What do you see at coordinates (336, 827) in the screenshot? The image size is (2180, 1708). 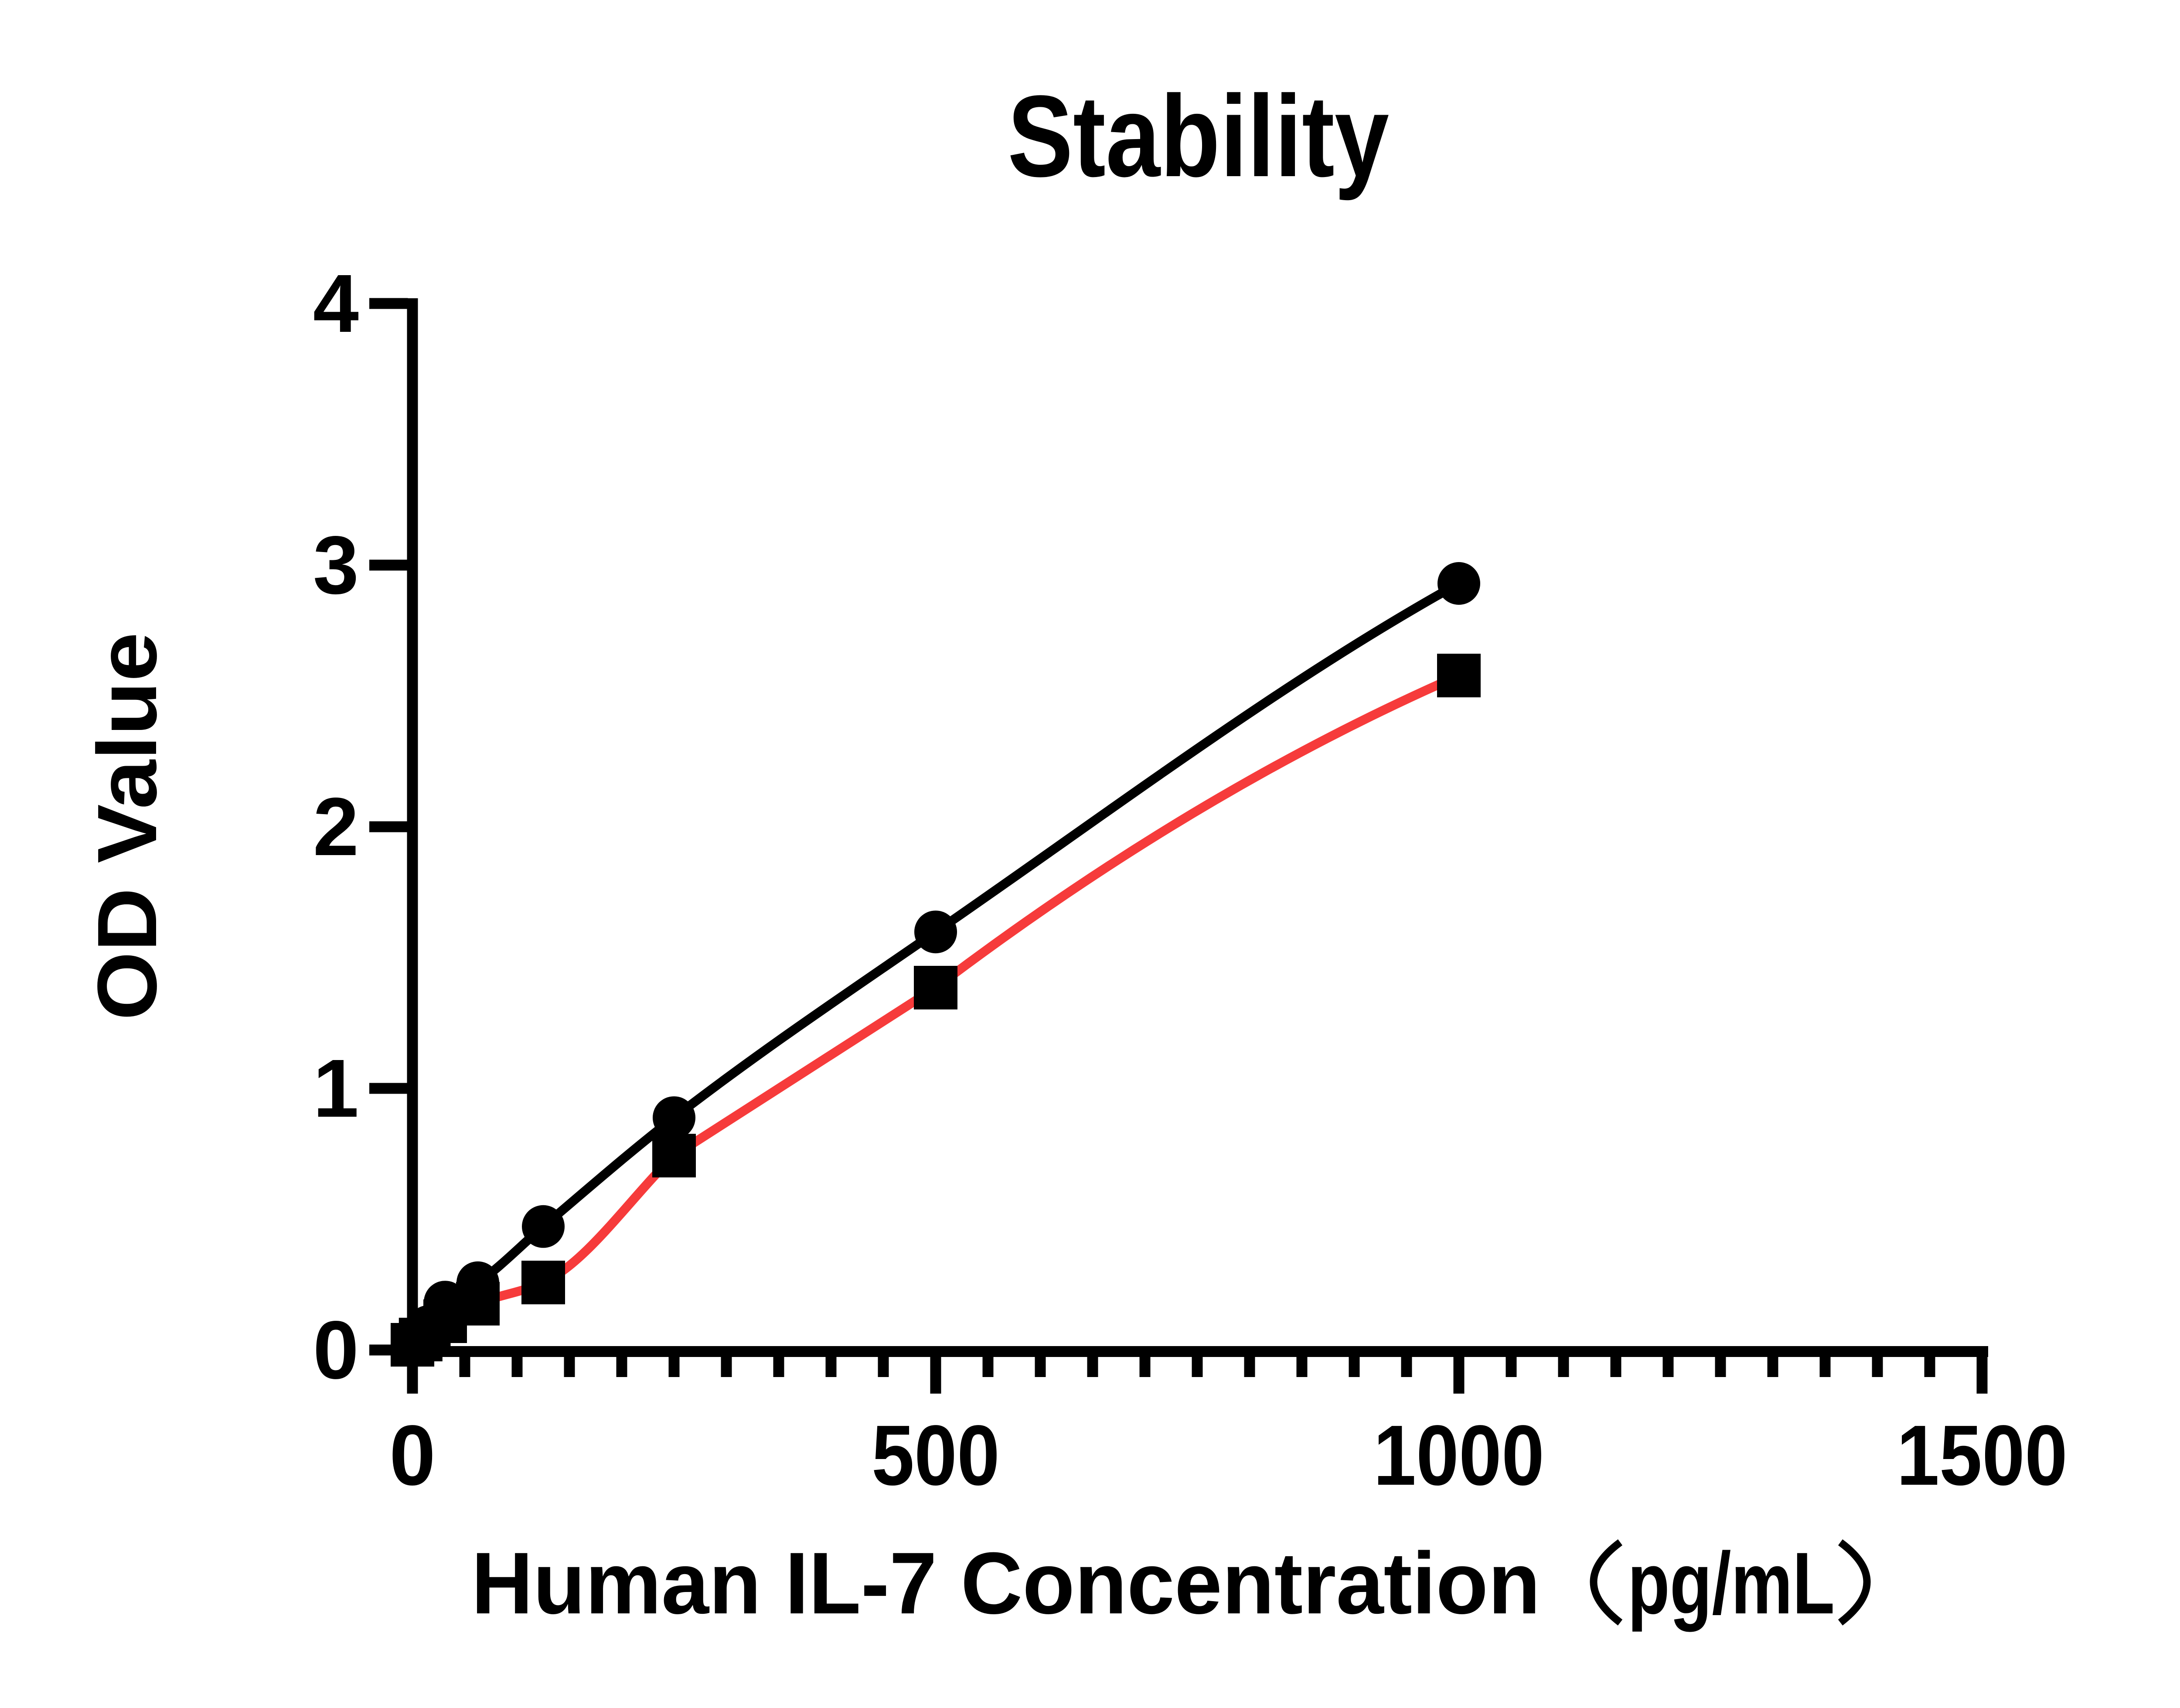 I see `svg-text: 2` at bounding box center [336, 827].